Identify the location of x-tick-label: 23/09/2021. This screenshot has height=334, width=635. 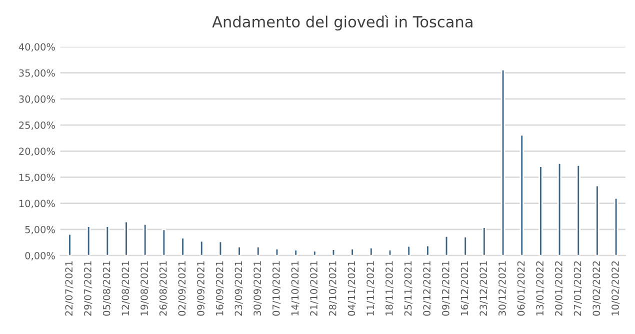
(238, 288).